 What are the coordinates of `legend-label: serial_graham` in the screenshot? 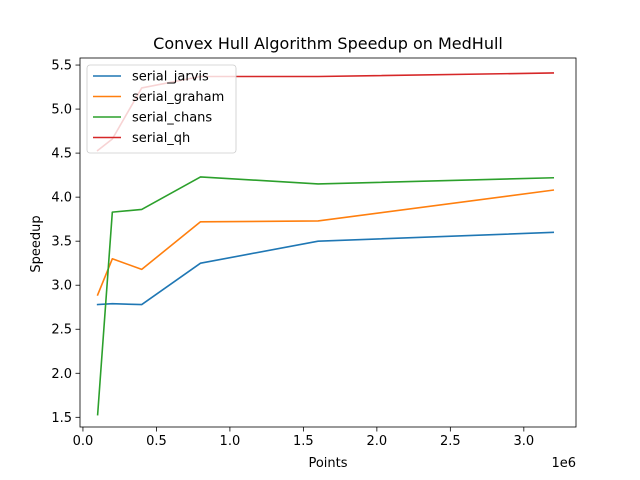 It's located at (178, 97).